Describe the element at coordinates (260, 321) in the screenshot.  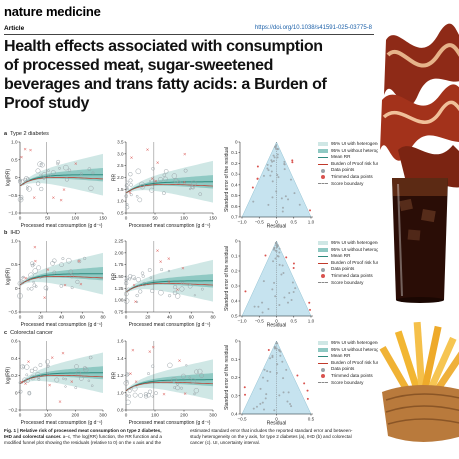
I see `x-tick-label: −0.5` at that location.